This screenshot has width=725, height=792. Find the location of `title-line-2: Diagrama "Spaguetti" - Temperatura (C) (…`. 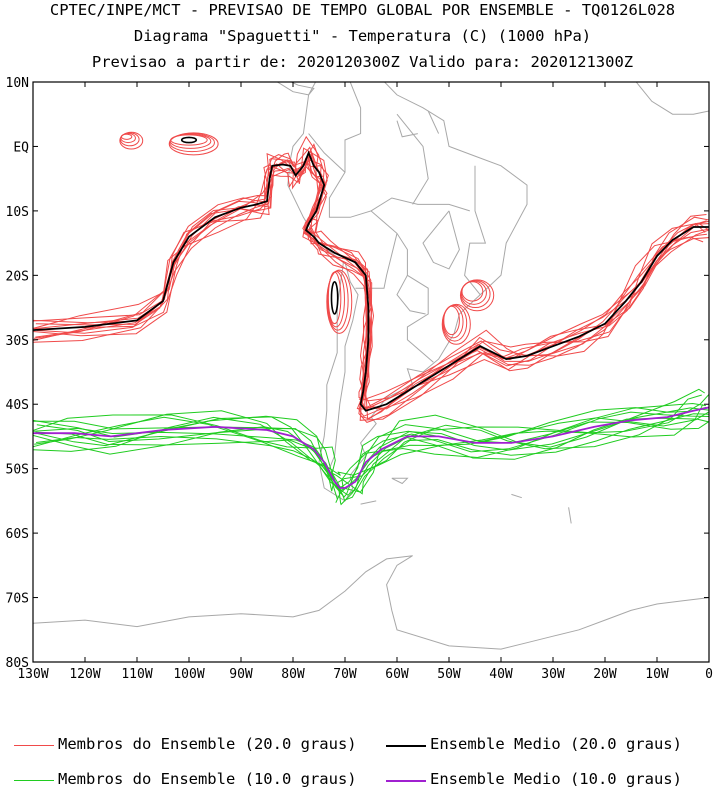

title-line-2: Diagrama "Spaguetti" - Temperatura (C) (… is located at coordinates (362, 36).